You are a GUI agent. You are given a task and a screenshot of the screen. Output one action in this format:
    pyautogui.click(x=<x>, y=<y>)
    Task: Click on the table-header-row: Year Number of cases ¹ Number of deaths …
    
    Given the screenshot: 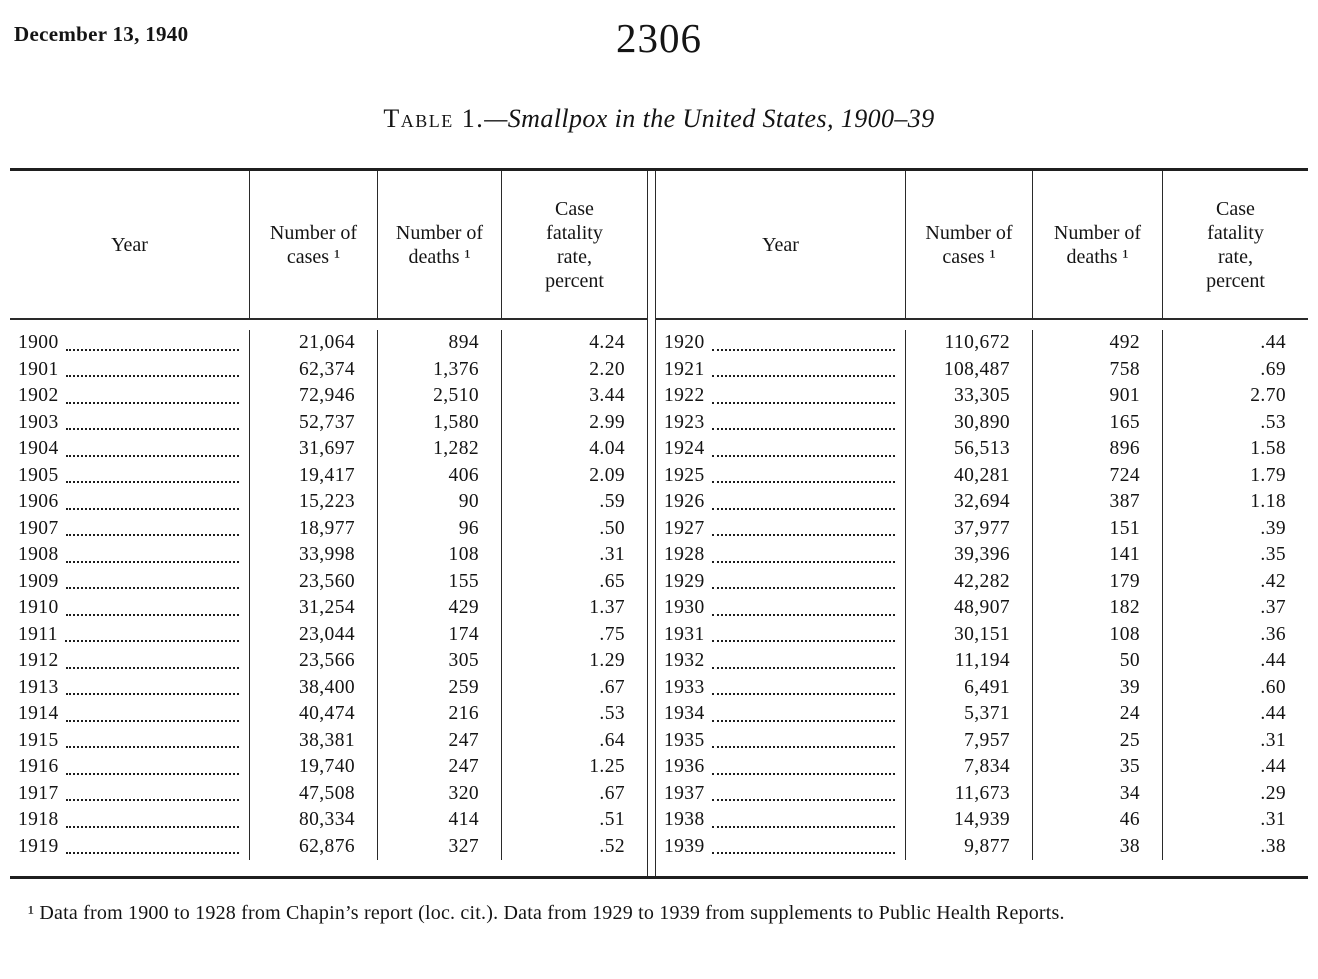 What is the action you would take?
    pyautogui.click(x=982, y=245)
    